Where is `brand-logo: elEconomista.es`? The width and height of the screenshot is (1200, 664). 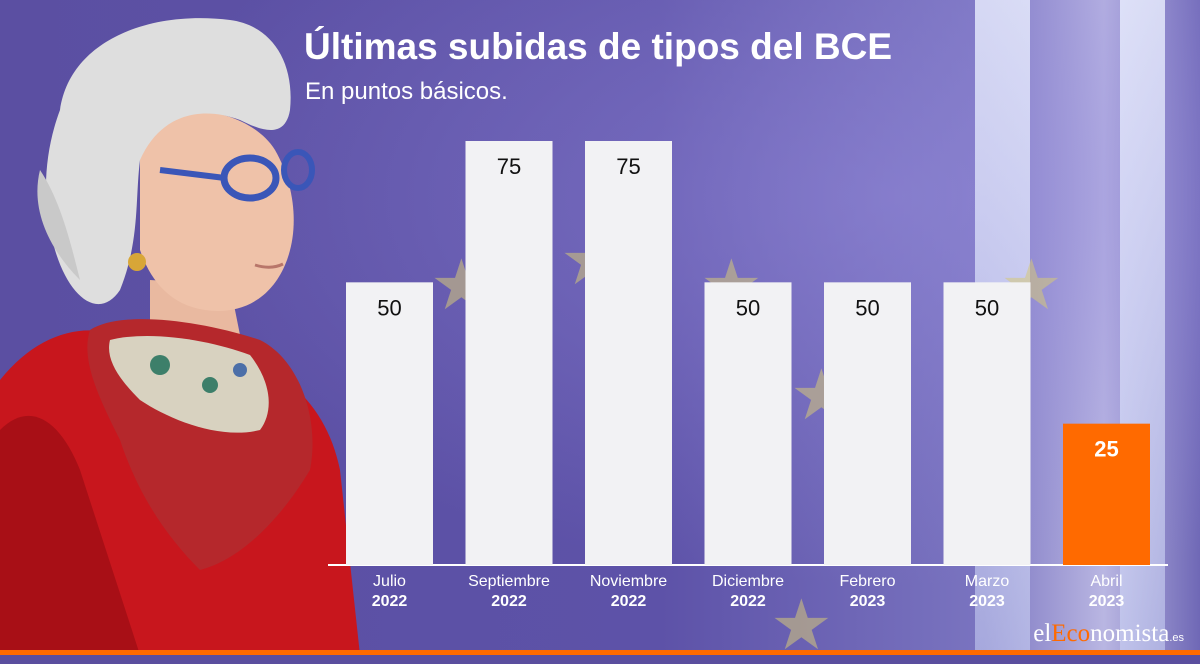 brand-logo: elEconomista.es is located at coordinates (1108, 634).